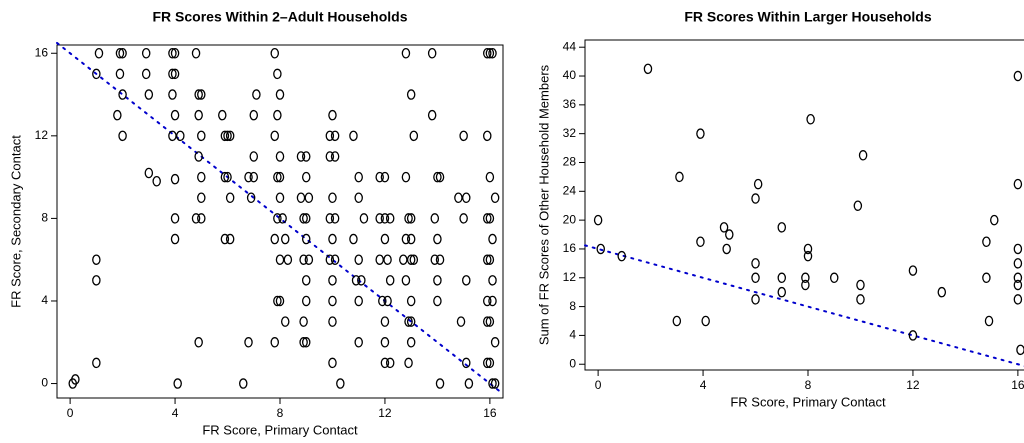 The image size is (1024, 443). Describe the element at coordinates (570, 104) in the screenshot. I see `y-tick-label: 36` at that location.